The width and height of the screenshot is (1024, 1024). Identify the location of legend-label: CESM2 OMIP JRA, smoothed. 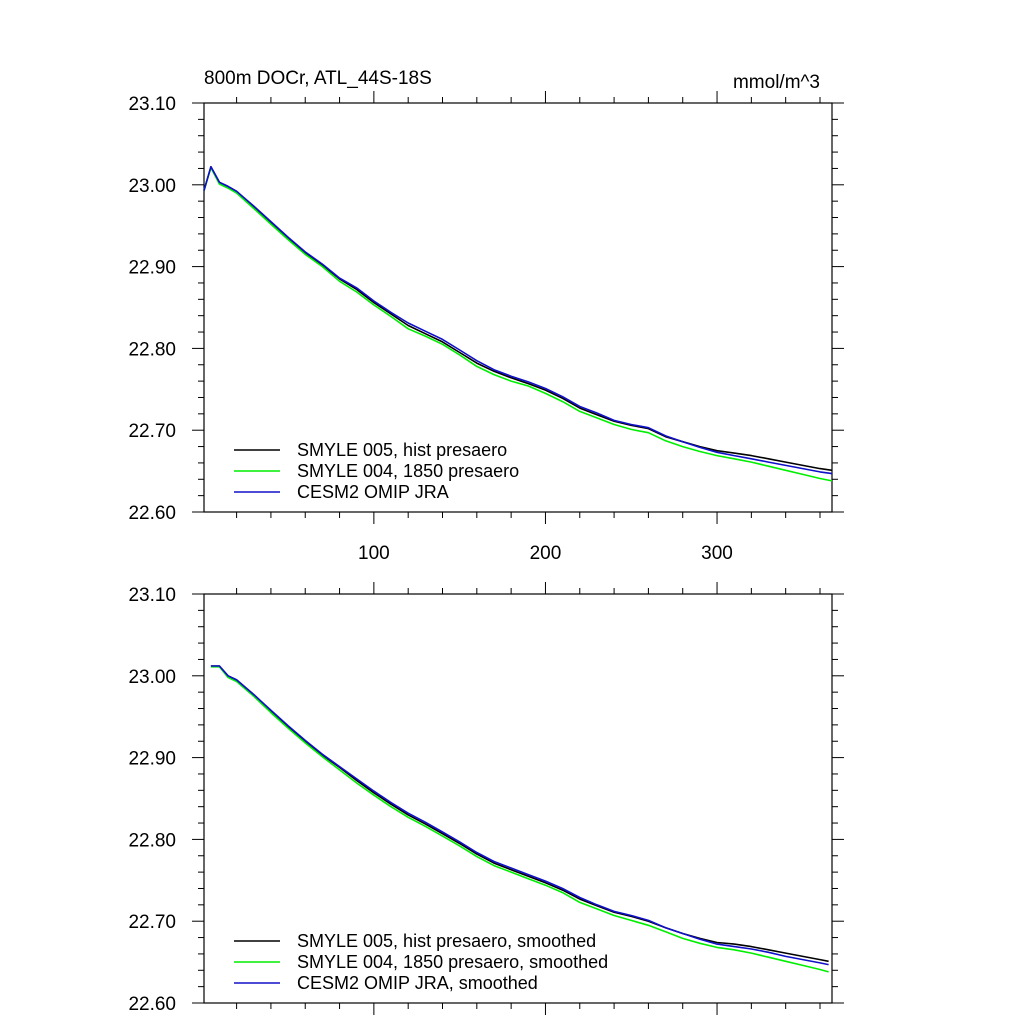
(417, 983).